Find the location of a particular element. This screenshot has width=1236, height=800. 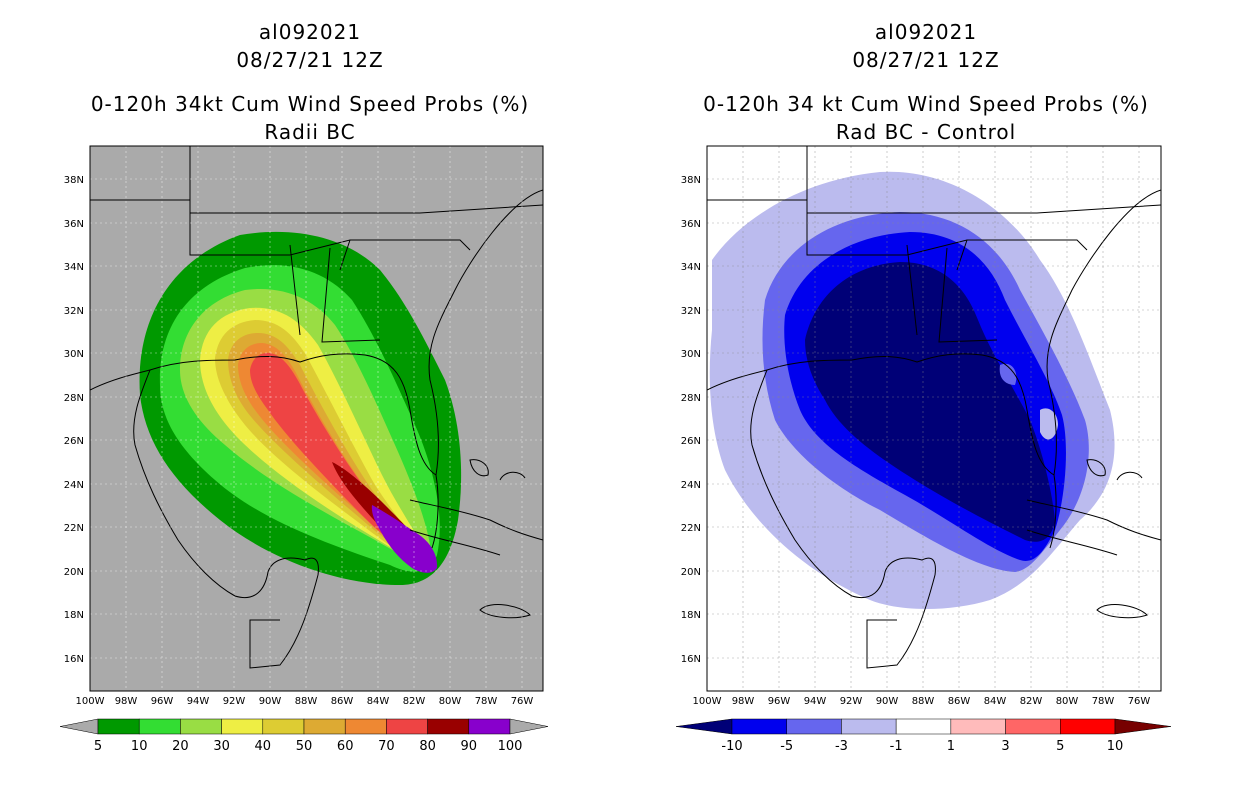

lat-label: 38N is located at coordinates (74, 180).